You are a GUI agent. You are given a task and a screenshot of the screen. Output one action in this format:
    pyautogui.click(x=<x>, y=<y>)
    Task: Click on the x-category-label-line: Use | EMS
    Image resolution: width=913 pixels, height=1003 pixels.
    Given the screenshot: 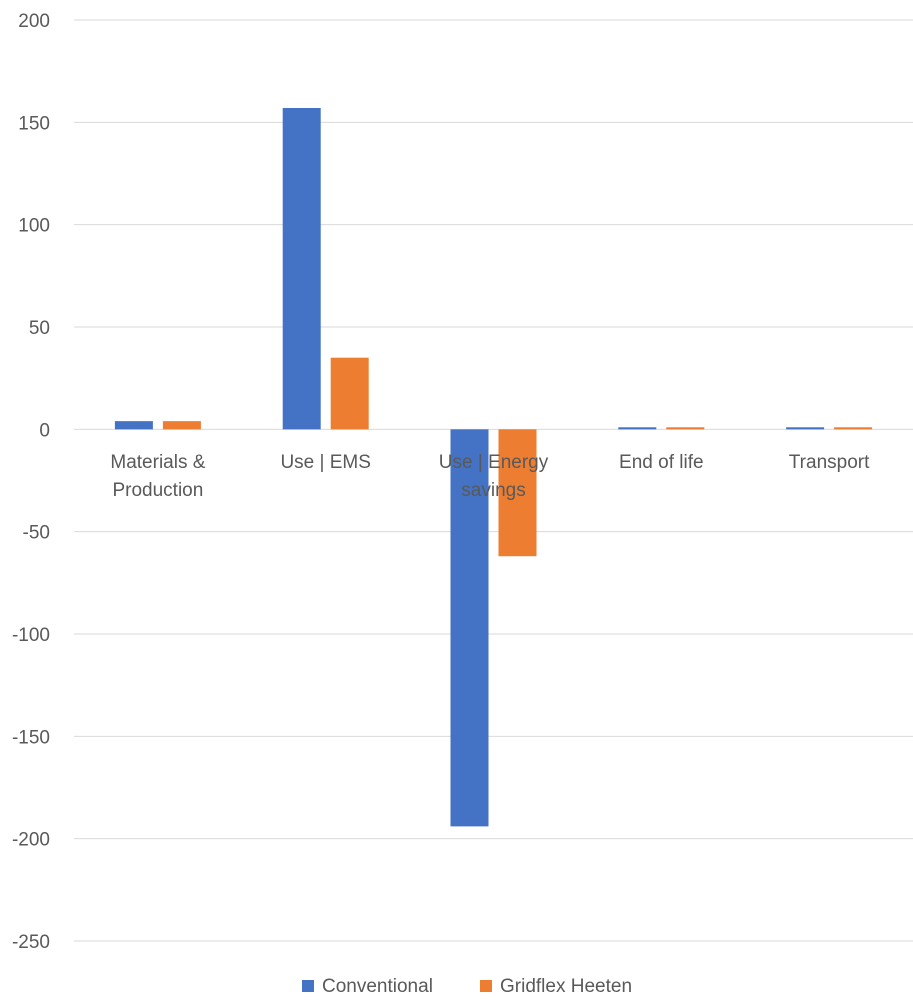 What is the action you would take?
    pyautogui.click(x=325, y=462)
    